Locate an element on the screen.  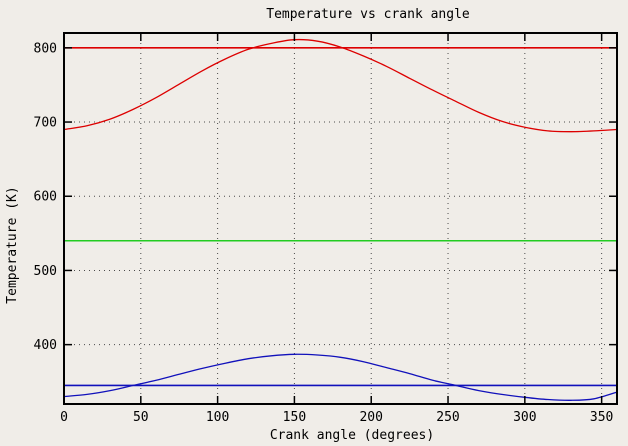
x-tick-label: 200 is located at coordinates (370, 417).